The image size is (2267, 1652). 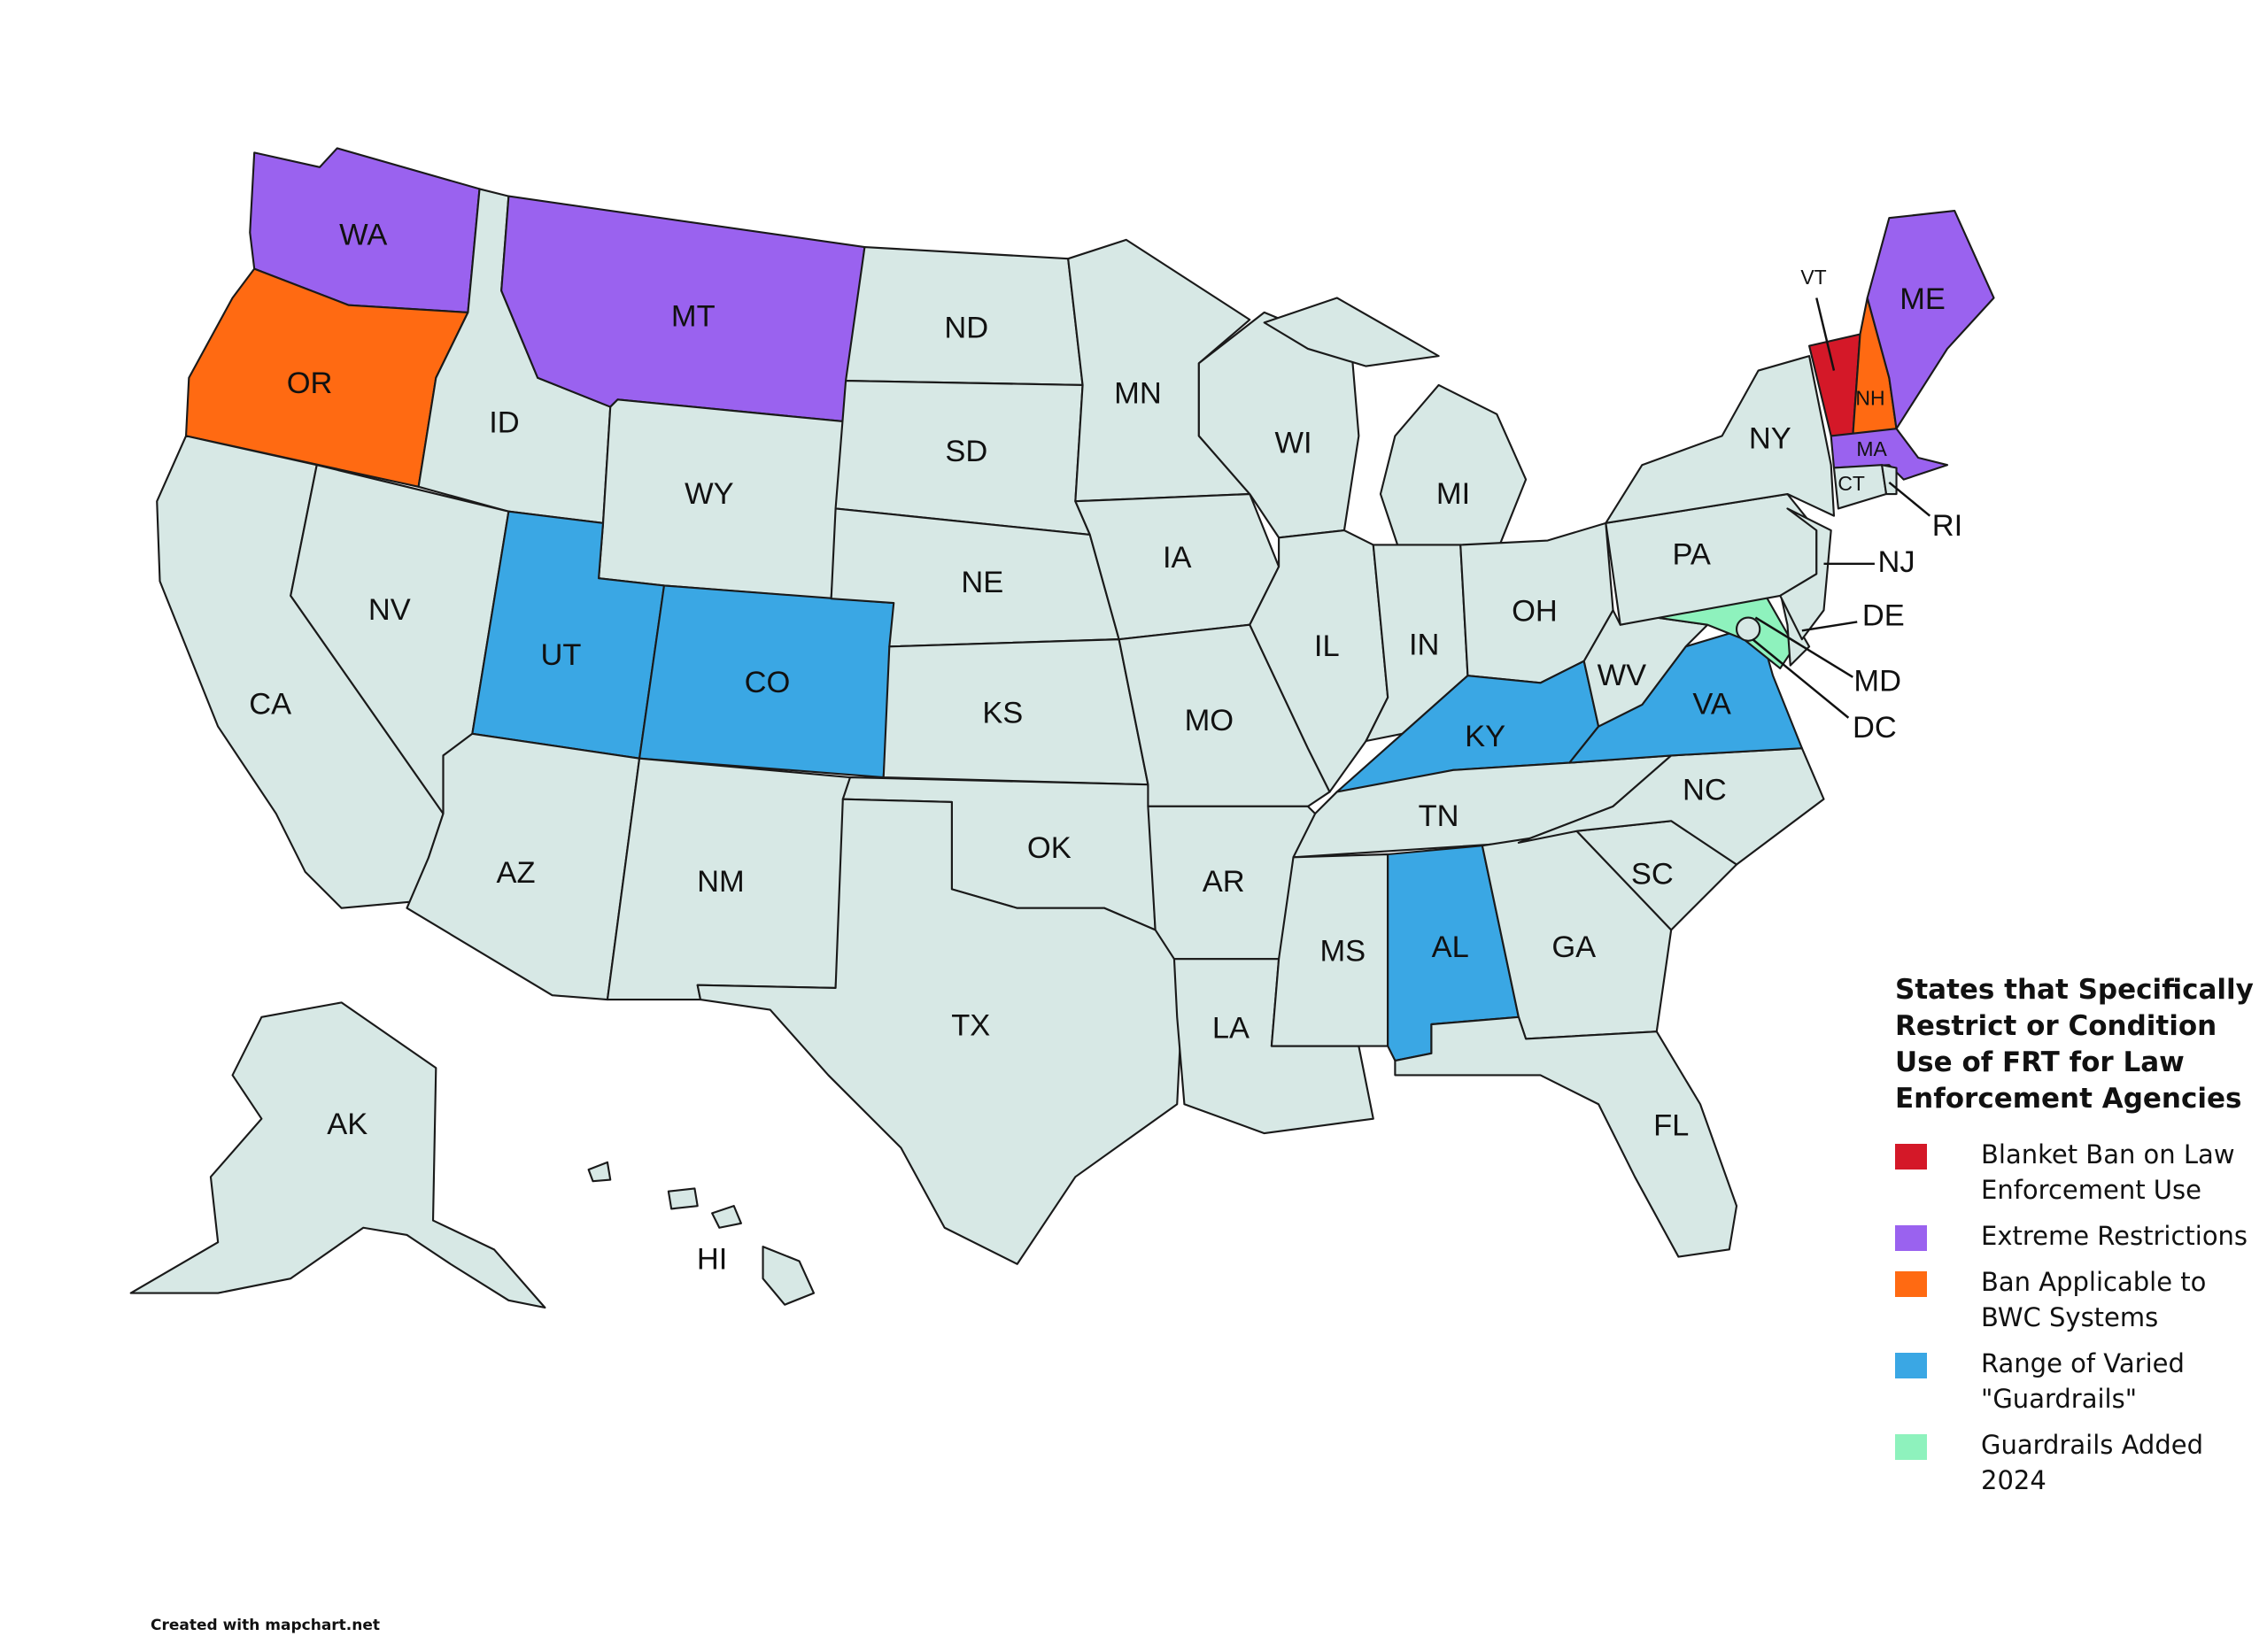 What do you see at coordinates (1138, 394) in the screenshot?
I see `state-label-mn: MN` at bounding box center [1138, 394].